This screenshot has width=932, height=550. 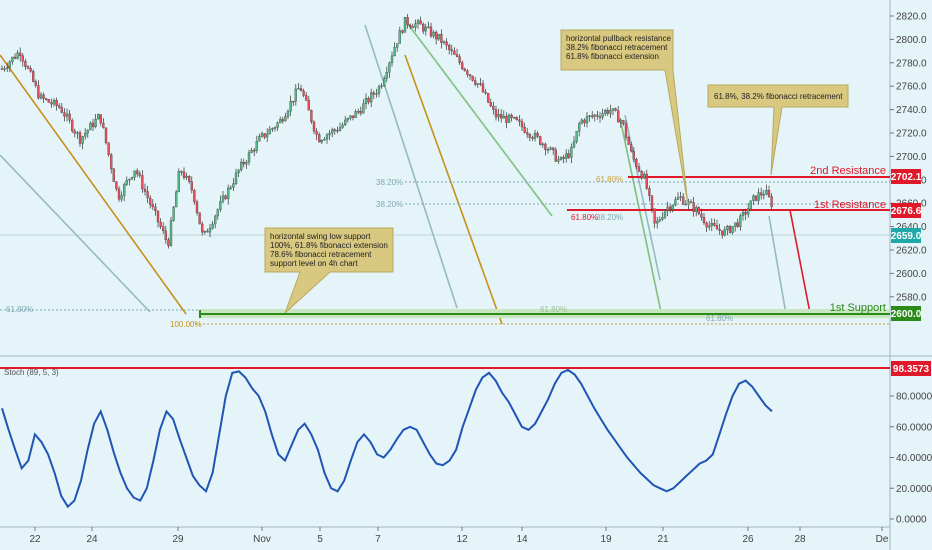 I want to click on fib-label: 61.80%, so click(x=609, y=179).